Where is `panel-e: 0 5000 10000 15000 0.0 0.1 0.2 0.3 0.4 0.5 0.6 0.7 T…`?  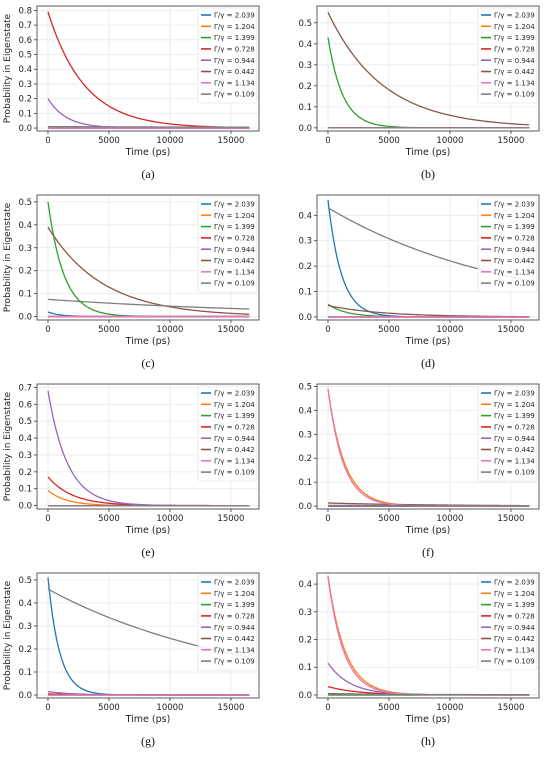
panel-e: 0 5000 10000 15000 0.0 0.1 0.2 0.3 0.4 0.5 0.6 0.7 T… is located at coordinates (131, 471).